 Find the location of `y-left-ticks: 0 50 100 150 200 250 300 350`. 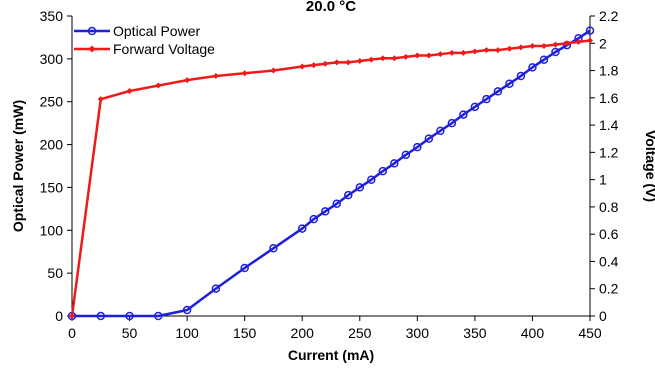

y-left-ticks: 0 50 100 150 200 250 300 350 is located at coordinates (56, 166).